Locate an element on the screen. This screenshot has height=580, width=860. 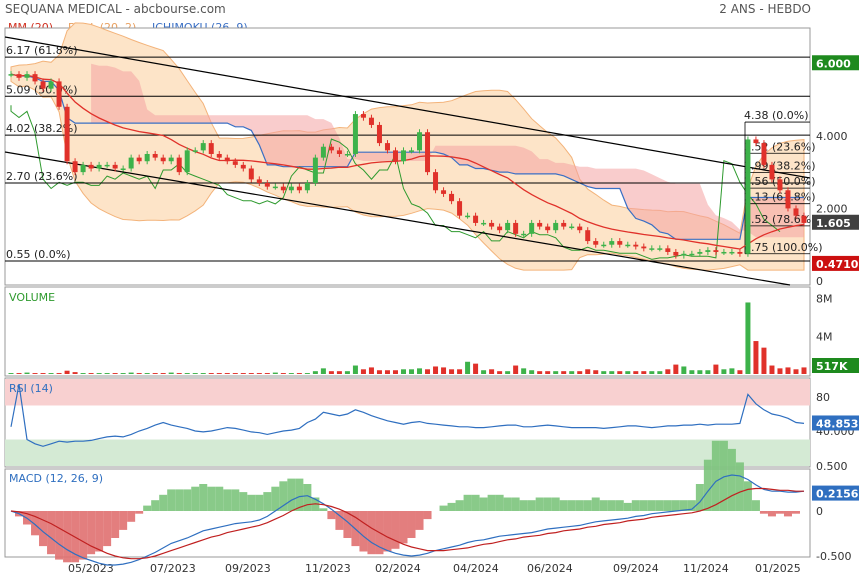
x-label-5: 04/2024 is located at coordinates (476, 568).